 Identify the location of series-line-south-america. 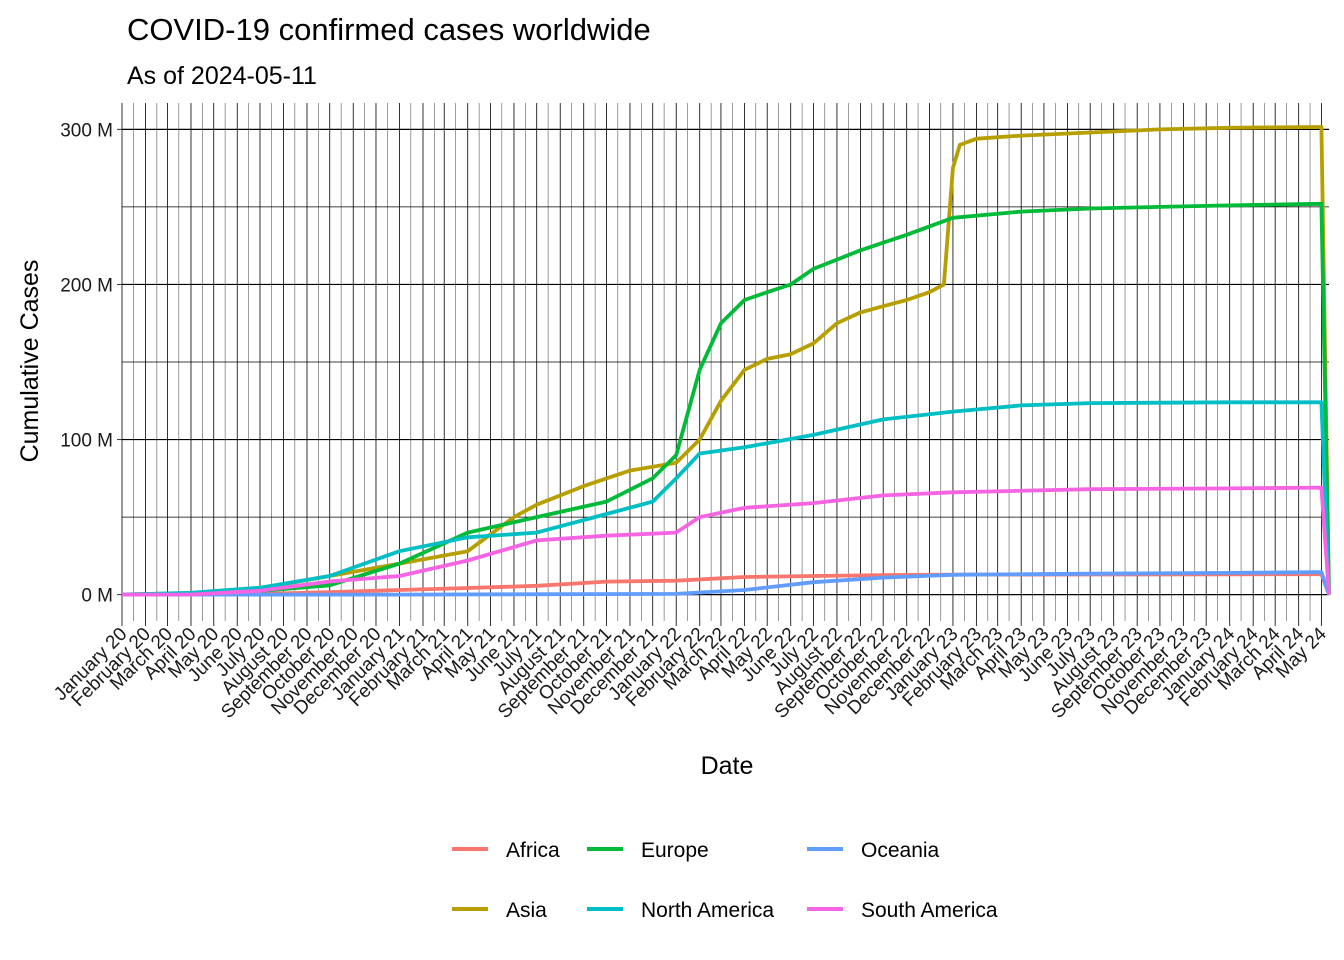
(726, 541).